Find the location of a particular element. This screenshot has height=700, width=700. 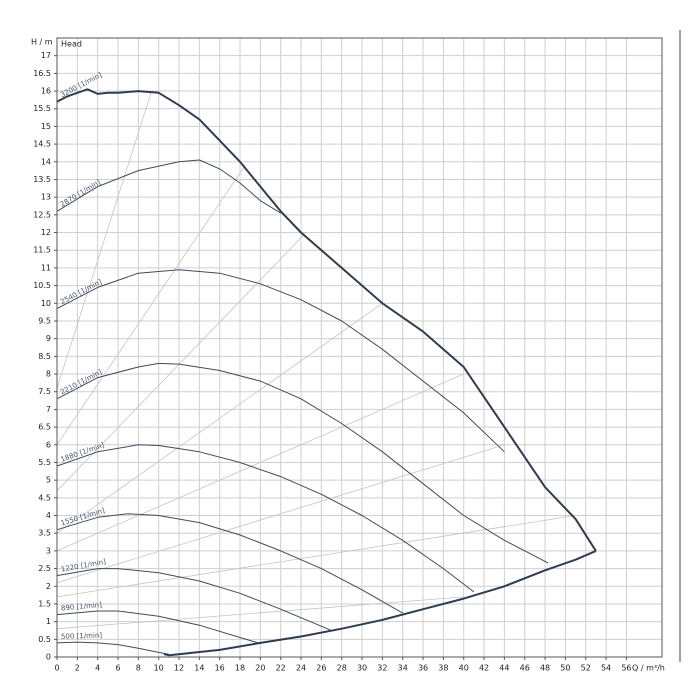

x-tick-label: 8 is located at coordinates (138, 668).